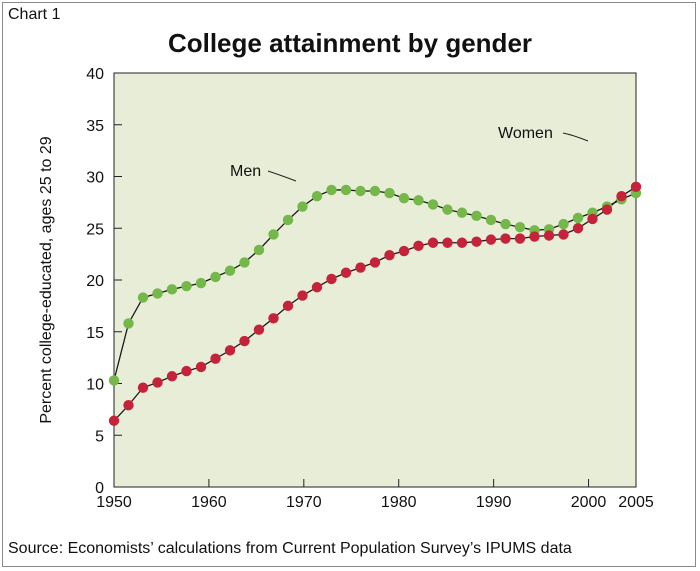 The height and width of the screenshot is (571, 700). What do you see at coordinates (95, 74) in the screenshot?
I see `y-tick-label: 40` at bounding box center [95, 74].